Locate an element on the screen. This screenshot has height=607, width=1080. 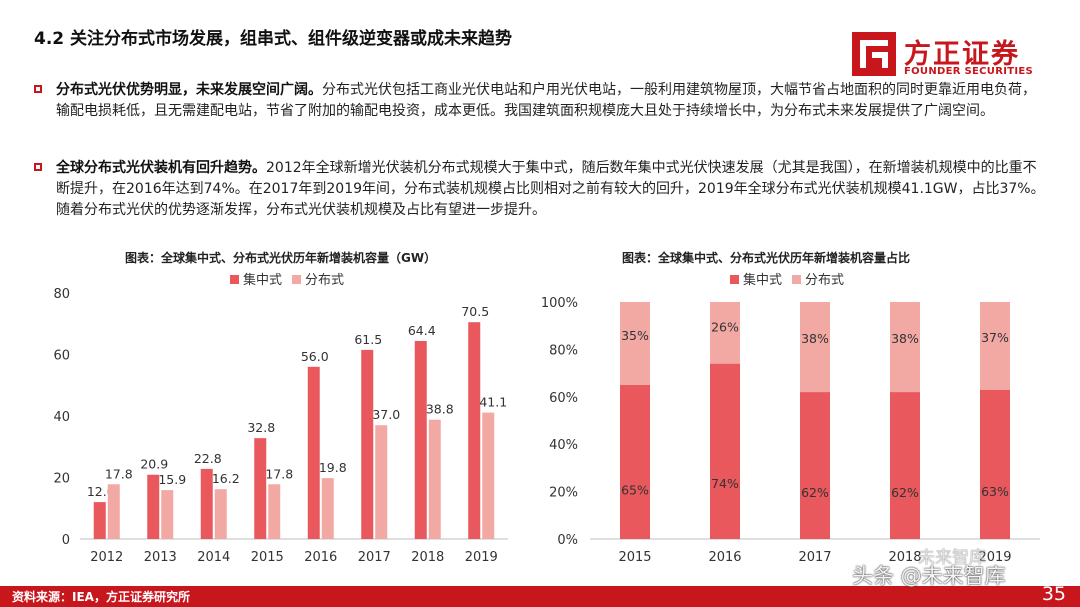
data-label: 15.9 is located at coordinates (172, 479).